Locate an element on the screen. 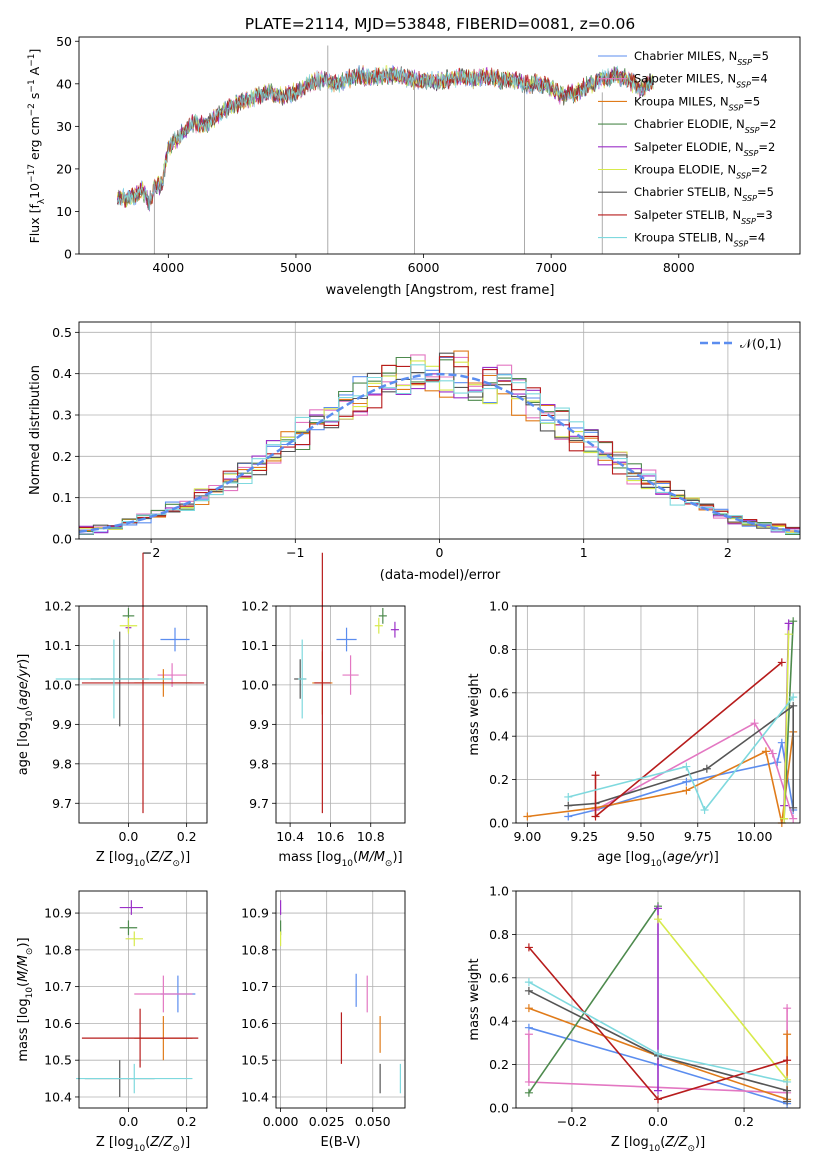  x-axis-label: mass [log10(M/M⊙)] is located at coordinates (340, 859).